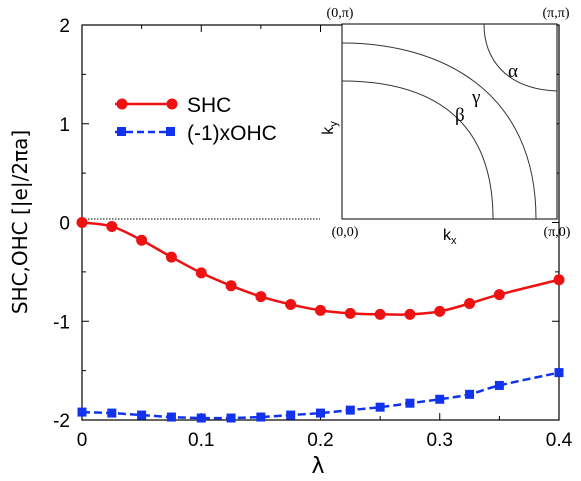  I want to click on inset-corner-bottom-left: (0,0), so click(345, 232).